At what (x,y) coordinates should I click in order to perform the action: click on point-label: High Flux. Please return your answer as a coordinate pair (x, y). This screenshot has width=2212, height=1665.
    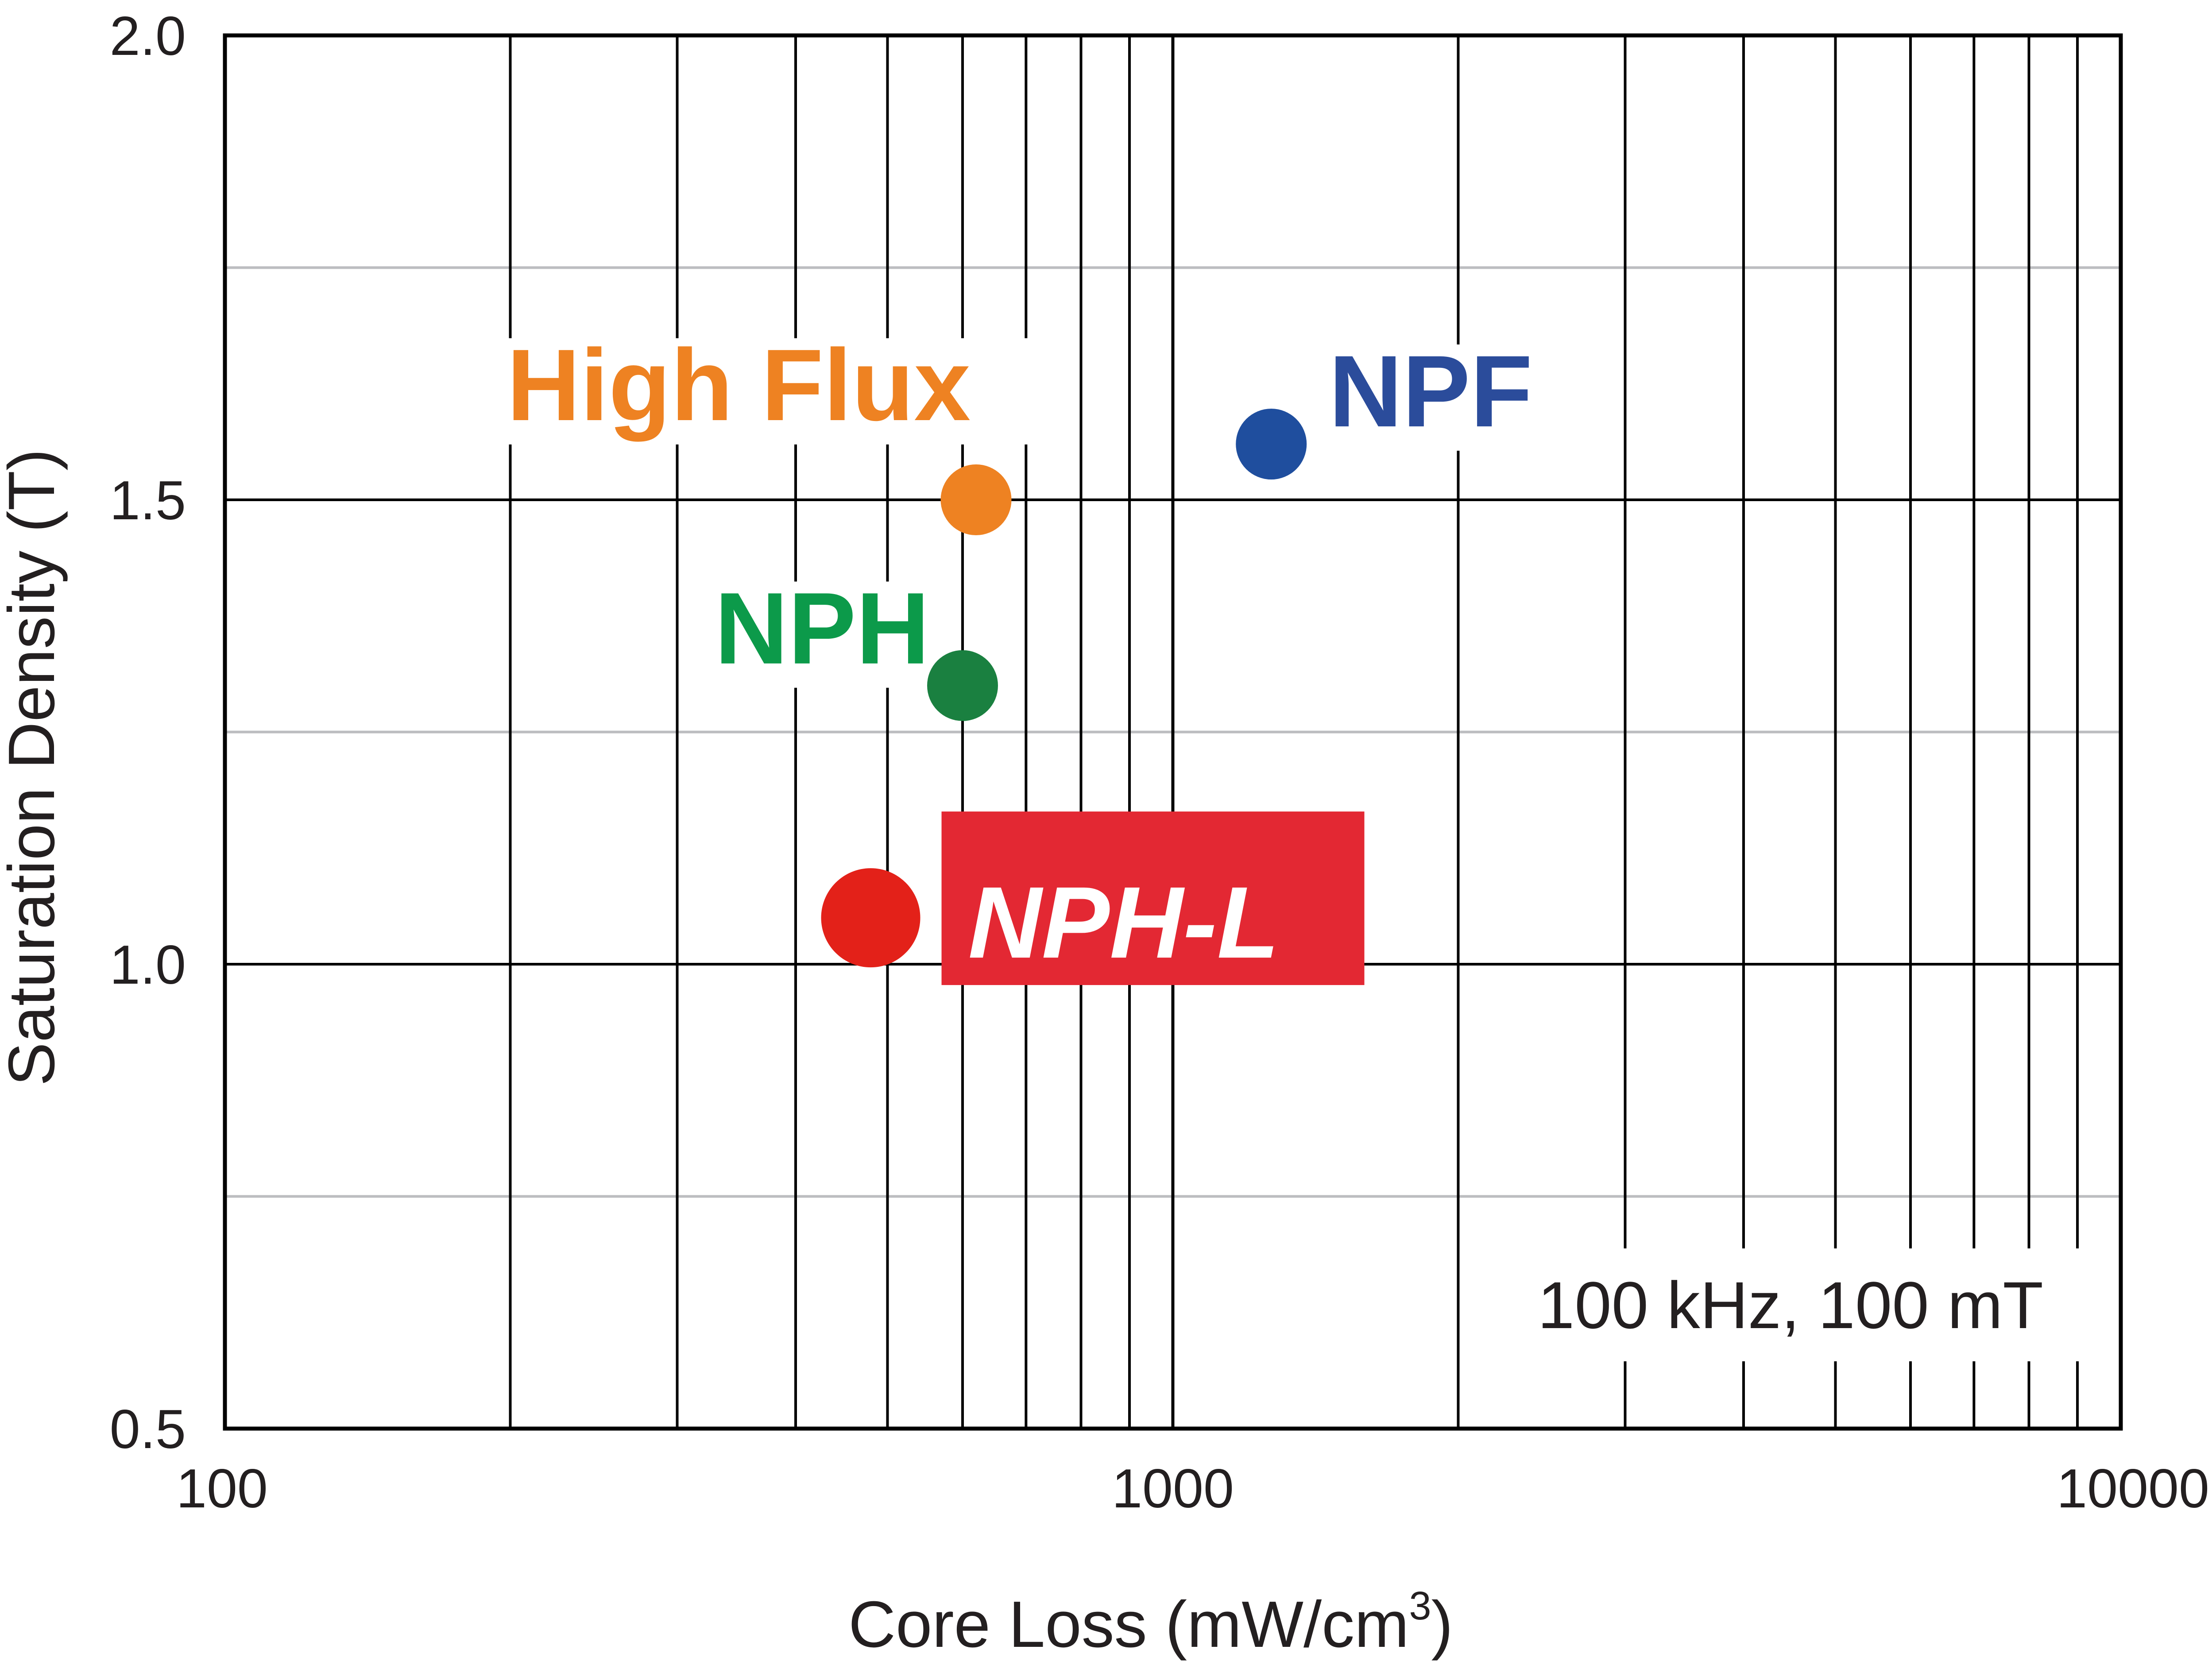
    Looking at the image, I should click on (739, 385).